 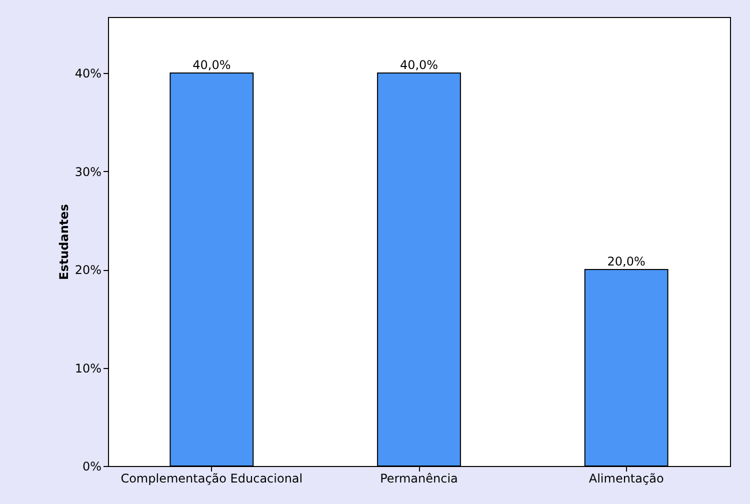 I want to click on y-tick-label: 20%, so click(x=88, y=270).